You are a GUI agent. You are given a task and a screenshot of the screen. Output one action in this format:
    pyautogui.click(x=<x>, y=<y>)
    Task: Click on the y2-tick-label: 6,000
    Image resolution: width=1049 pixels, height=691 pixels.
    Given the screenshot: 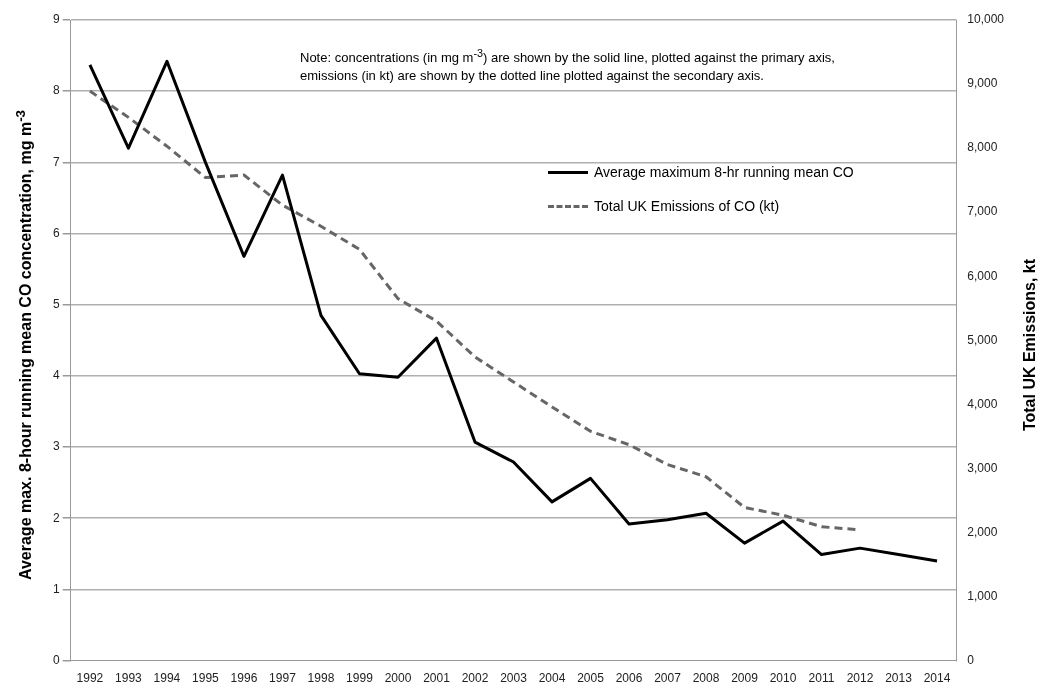 What is the action you would take?
    pyautogui.click(x=982, y=275)
    